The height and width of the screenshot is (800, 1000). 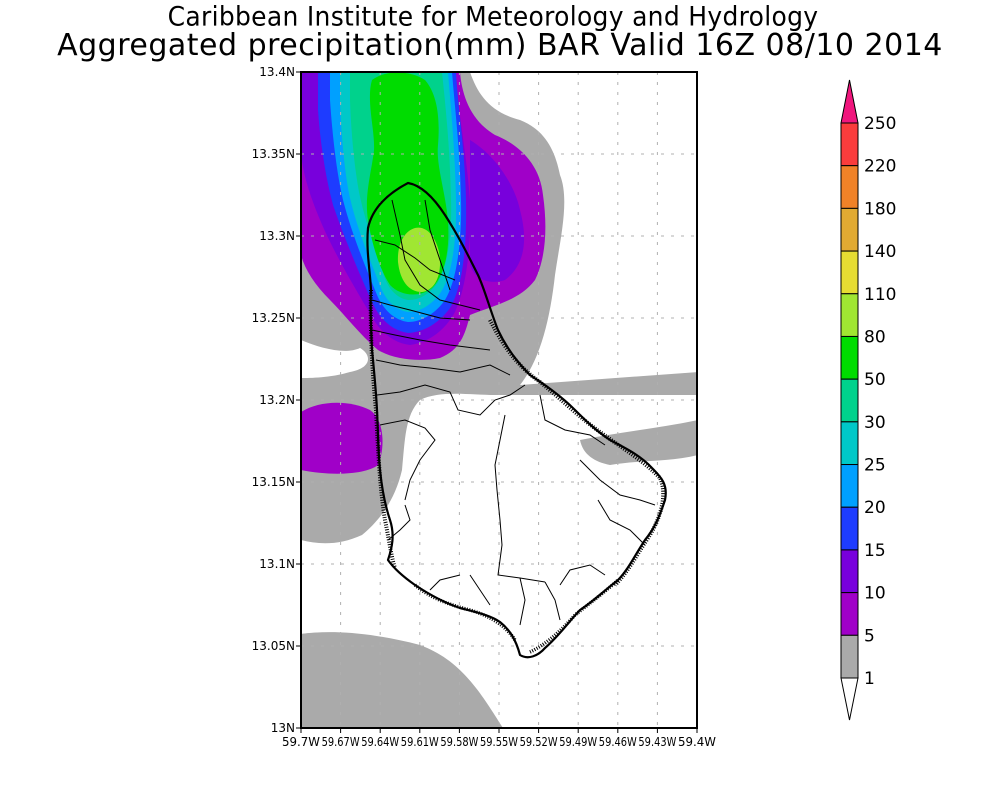 I want to click on lat-tick-label: 13.2N, so click(x=277, y=400).